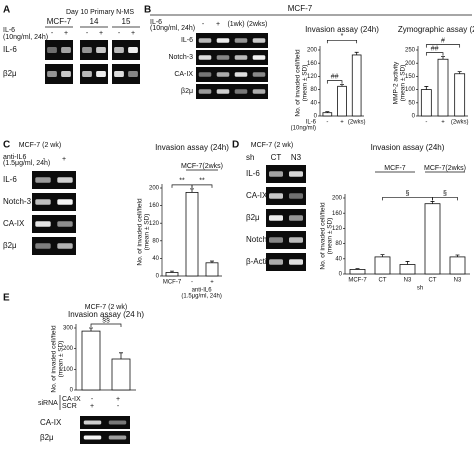 The height and width of the screenshot is (450, 474). What do you see at coordinates (235, 145) in the screenshot?
I see `label: D` at bounding box center [235, 145].